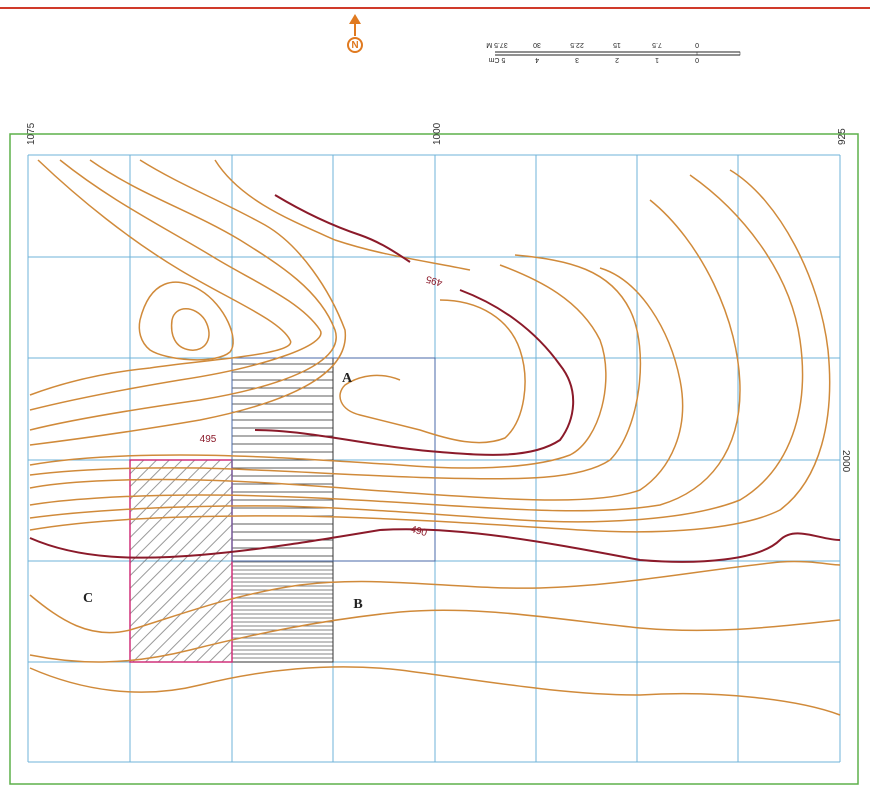 The image size is (870, 794). Describe the element at coordinates (657, 59) in the screenshot. I see `scale-unit-label: 1` at that location.